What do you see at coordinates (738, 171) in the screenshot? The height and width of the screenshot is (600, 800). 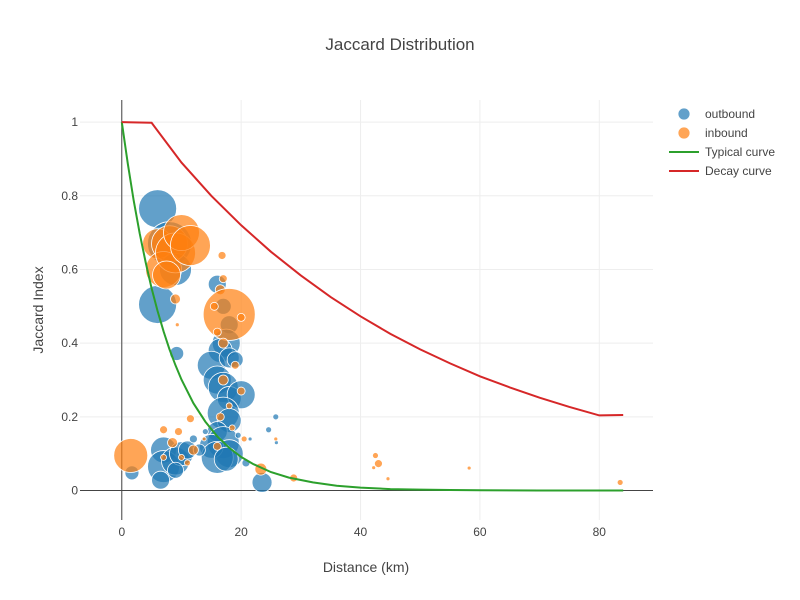 I see `legend-label: Decay curve` at bounding box center [738, 171].